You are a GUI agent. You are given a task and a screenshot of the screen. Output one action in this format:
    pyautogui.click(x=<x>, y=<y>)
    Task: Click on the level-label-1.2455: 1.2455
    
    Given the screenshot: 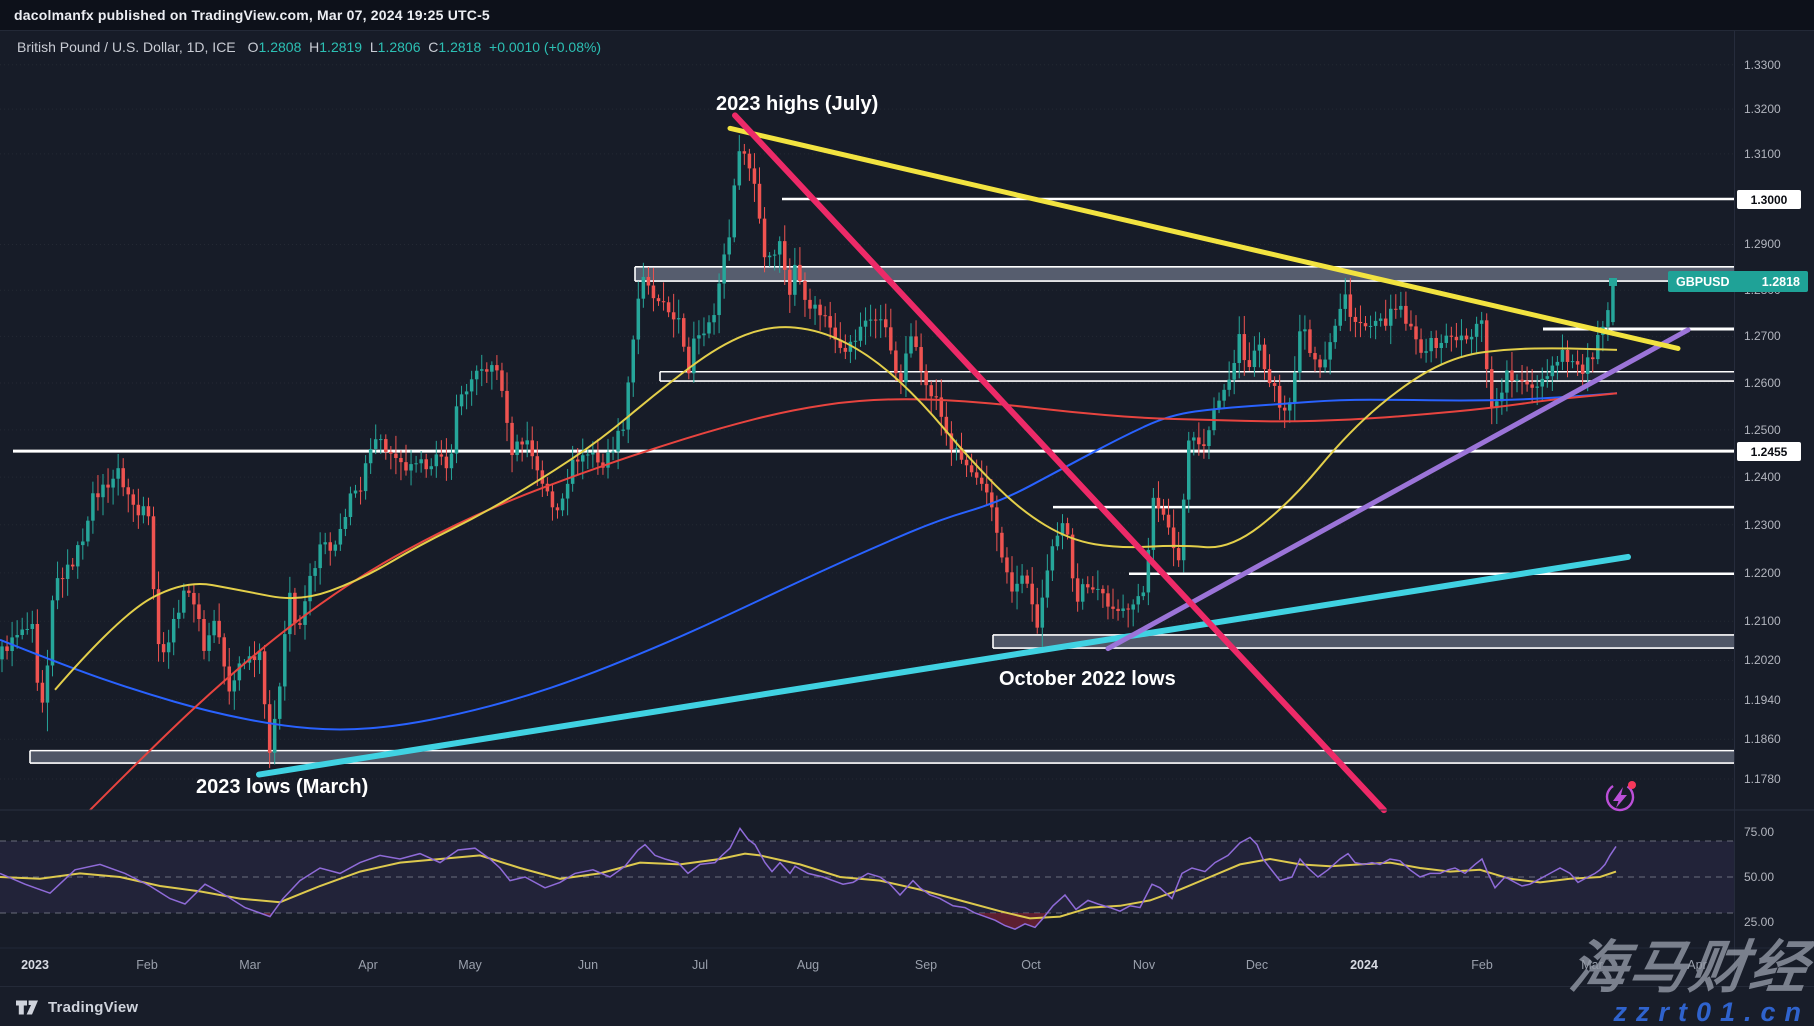 What is the action you would take?
    pyautogui.click(x=1769, y=451)
    